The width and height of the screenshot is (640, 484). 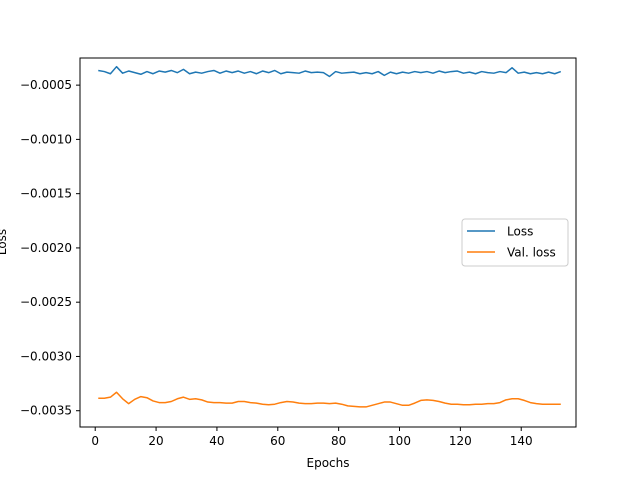 I want to click on series-line-val-loss, so click(x=329, y=399).